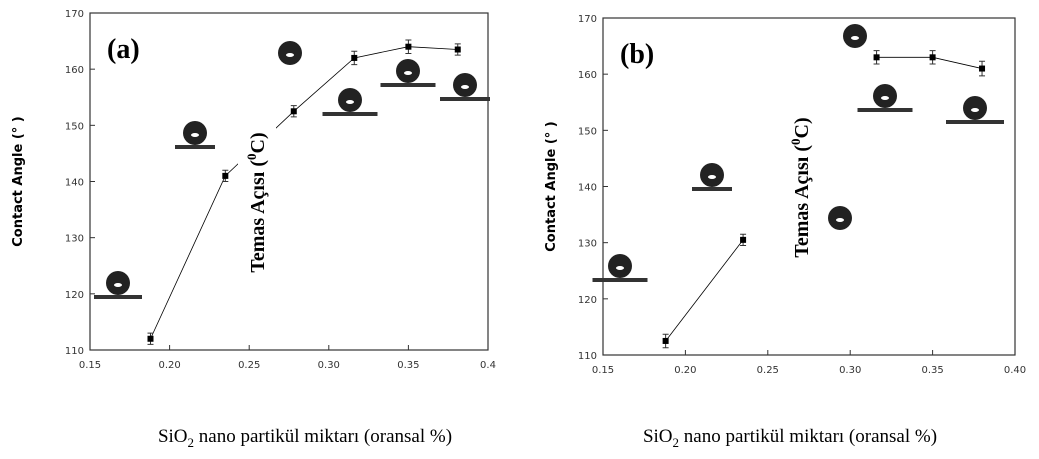 The height and width of the screenshot is (459, 1039). What do you see at coordinates (123, 49) in the screenshot?
I see `panel-label: (a)` at bounding box center [123, 49].